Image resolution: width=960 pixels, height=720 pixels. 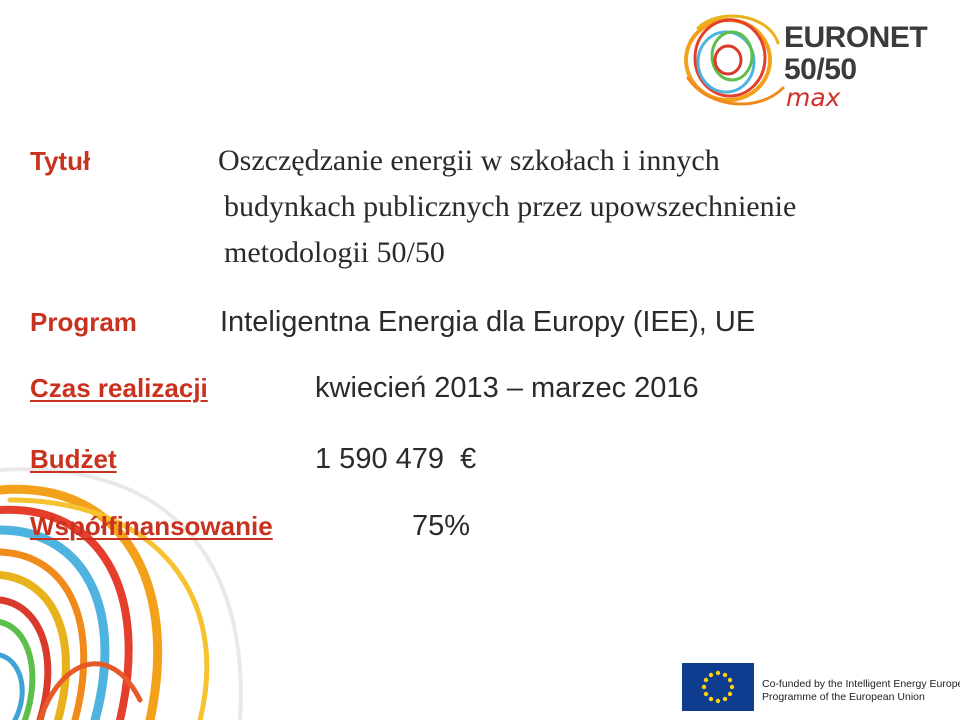 I want to click on eu-cofunded-line-2: Programme of the European Union, so click(x=843, y=697).